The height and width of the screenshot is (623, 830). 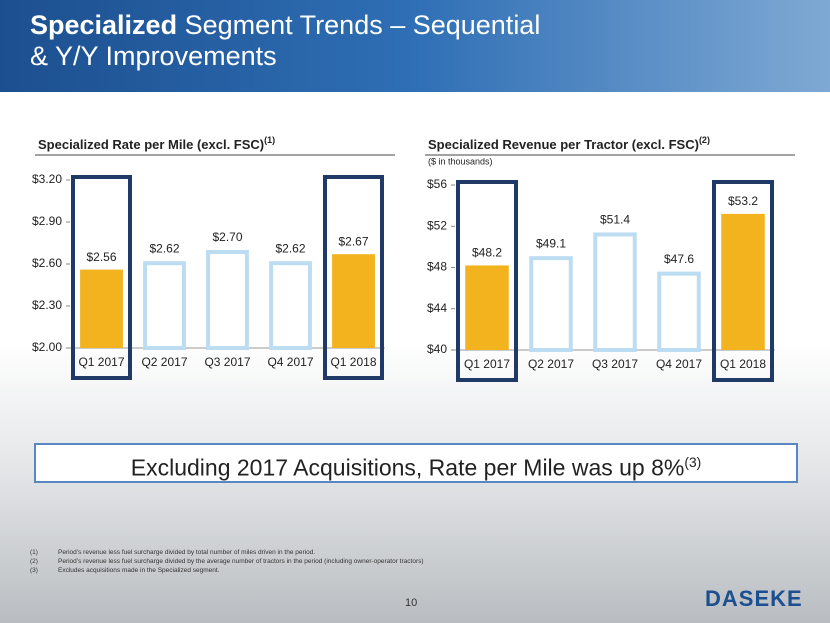 I want to click on chart-title-note: (2), so click(x=704, y=140).